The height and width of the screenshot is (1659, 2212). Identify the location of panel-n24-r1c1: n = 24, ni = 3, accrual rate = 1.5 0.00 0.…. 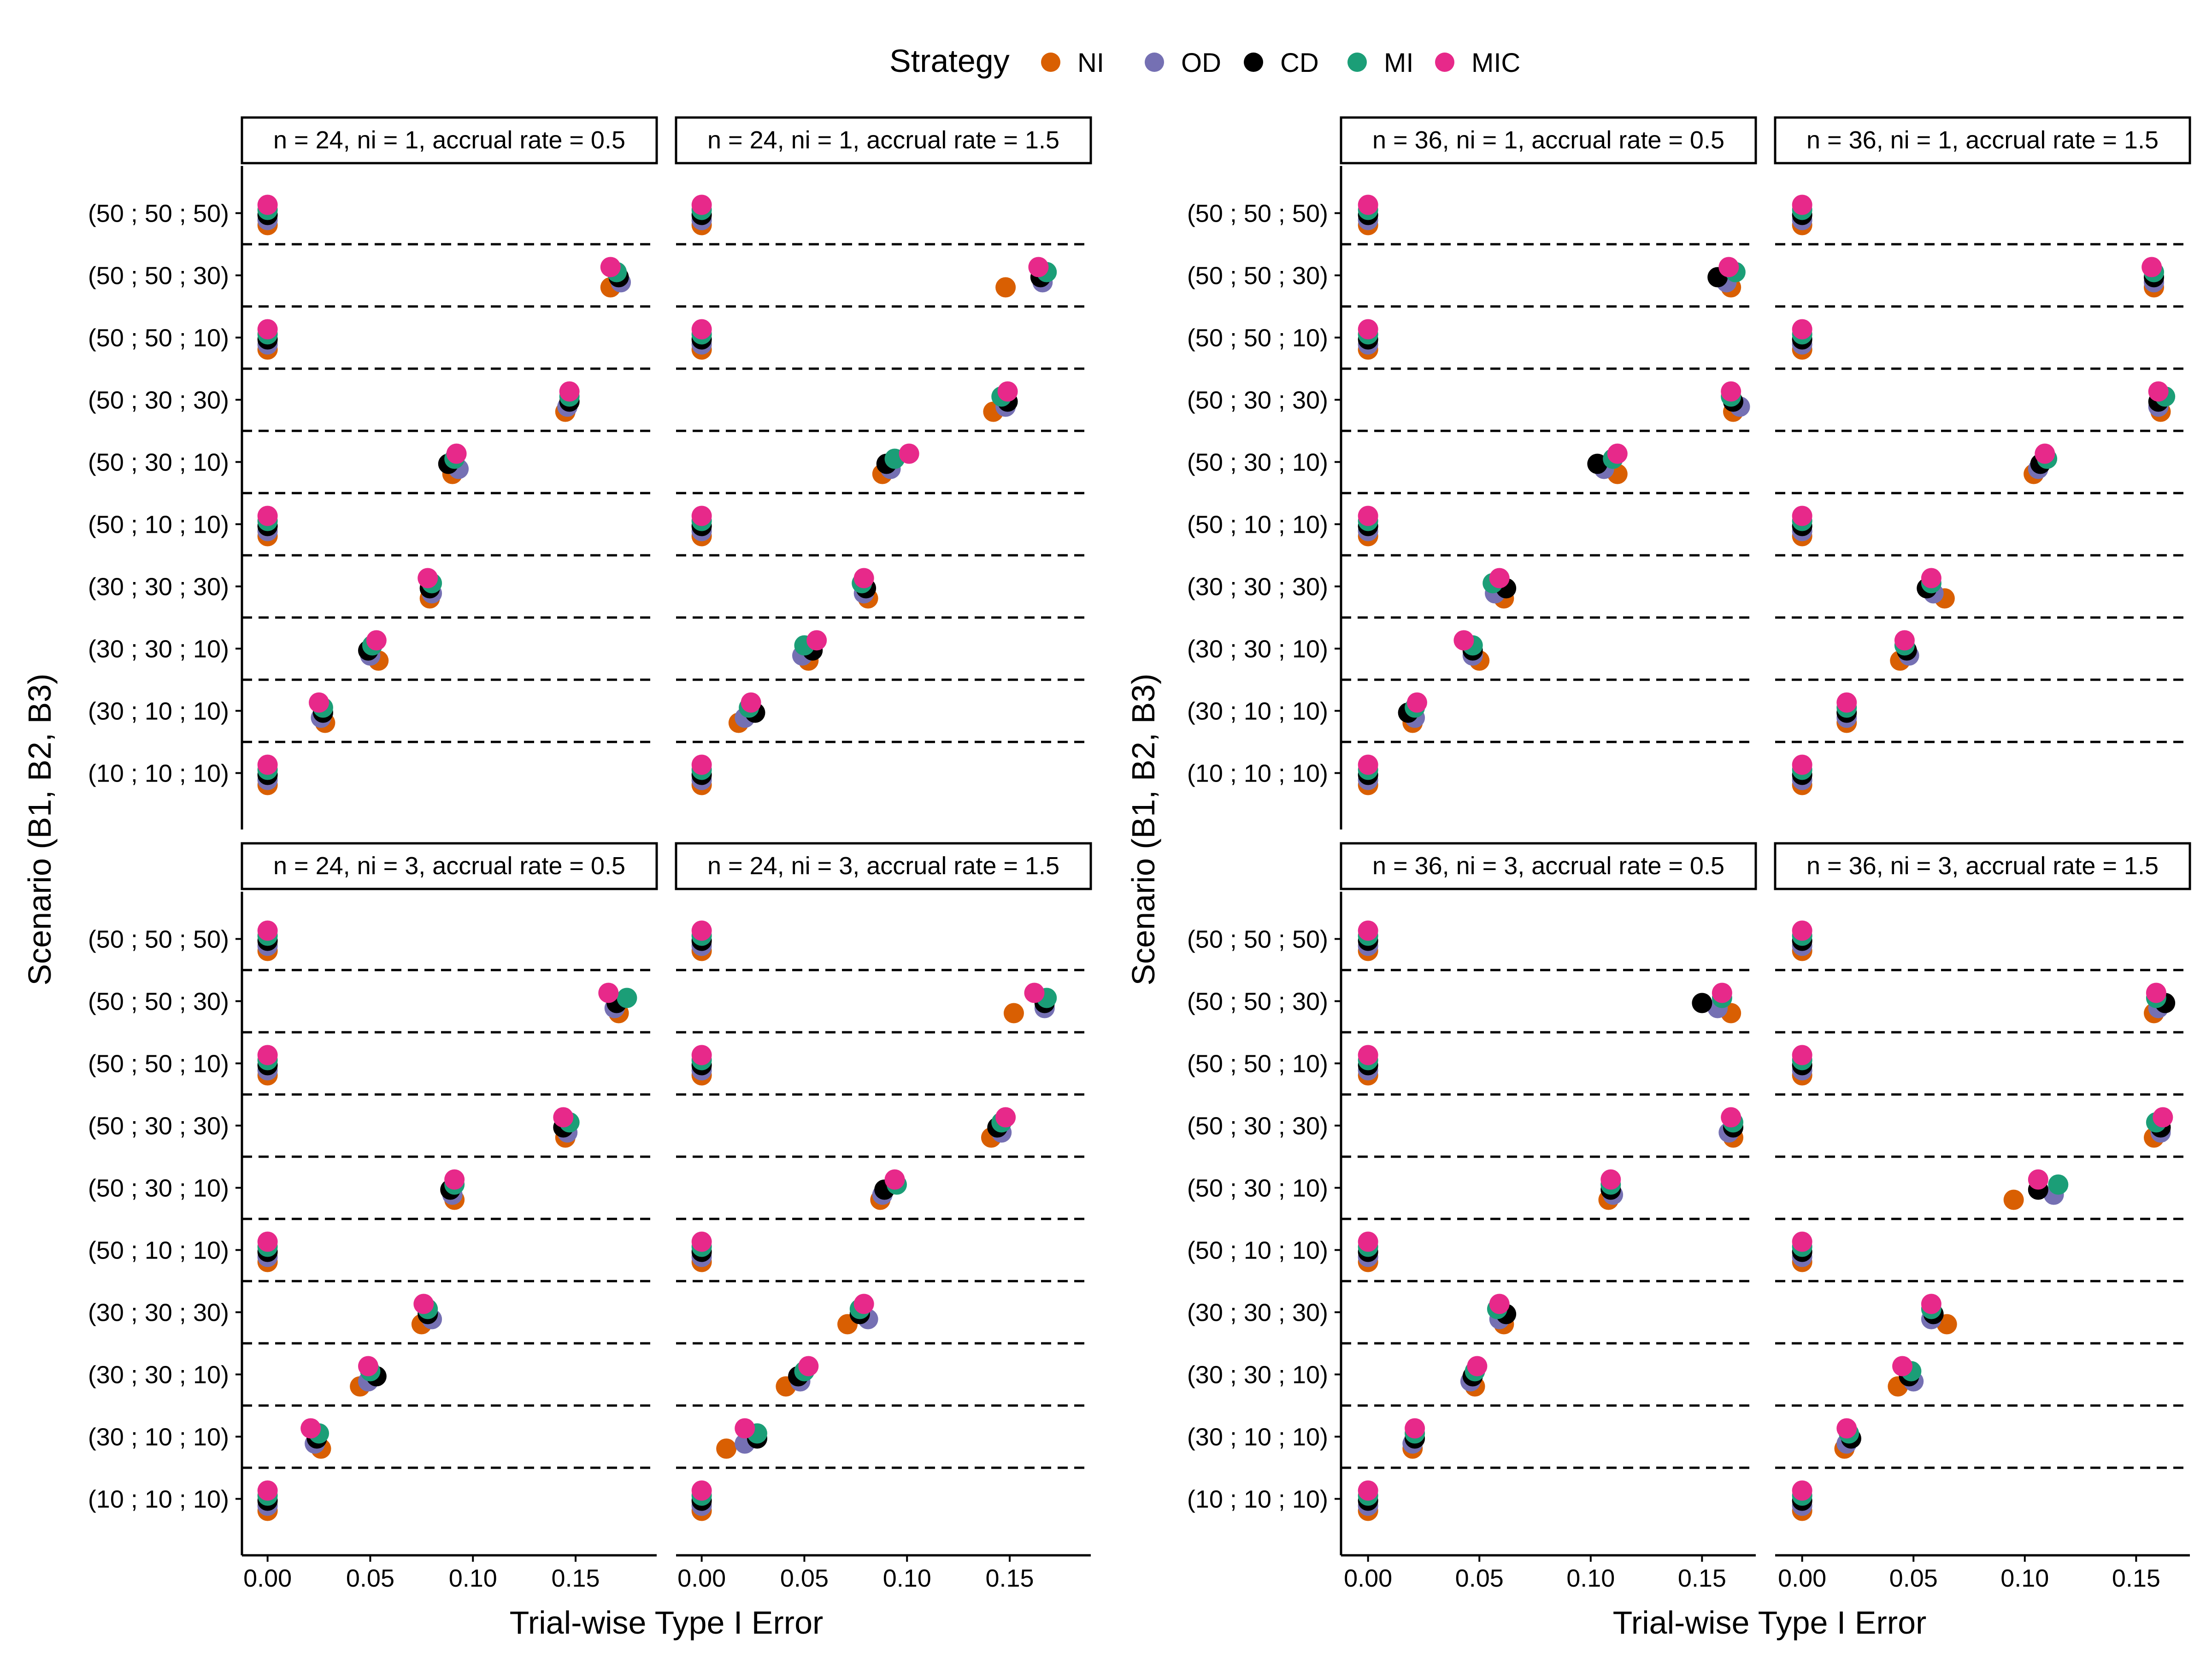
(883, 1217).